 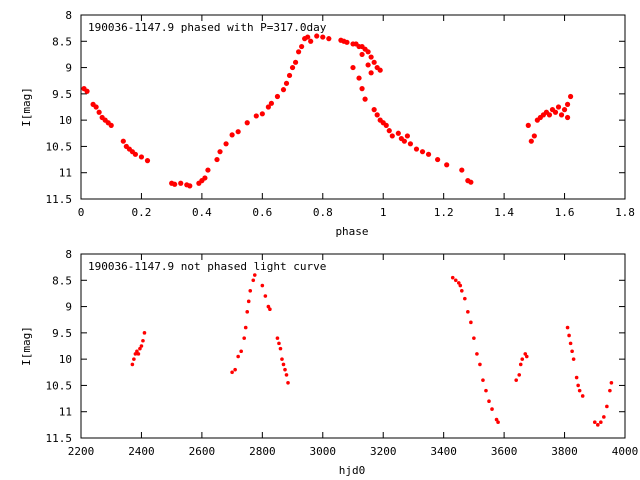 I want to click on x-tick-label: 3800, so click(x=564, y=451).